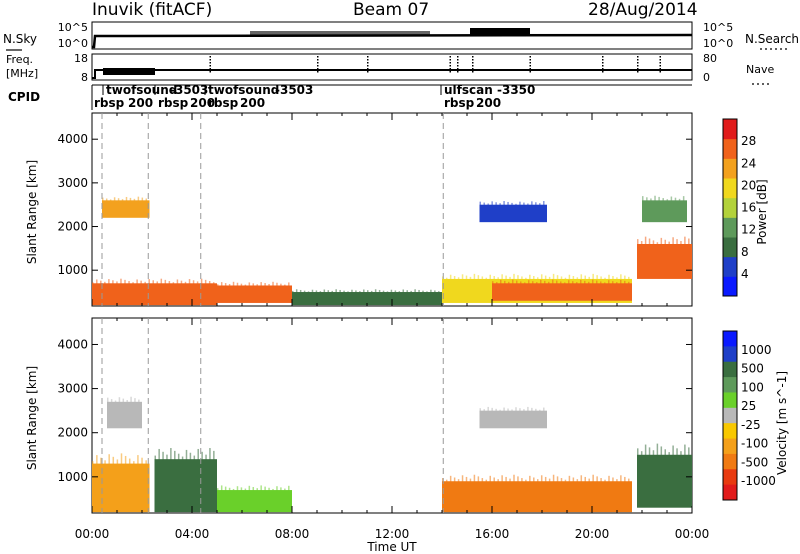 The image size is (800, 554). Describe the element at coordinates (492, 534) in the screenshot. I see `x-tick-label: 16:00` at that location.